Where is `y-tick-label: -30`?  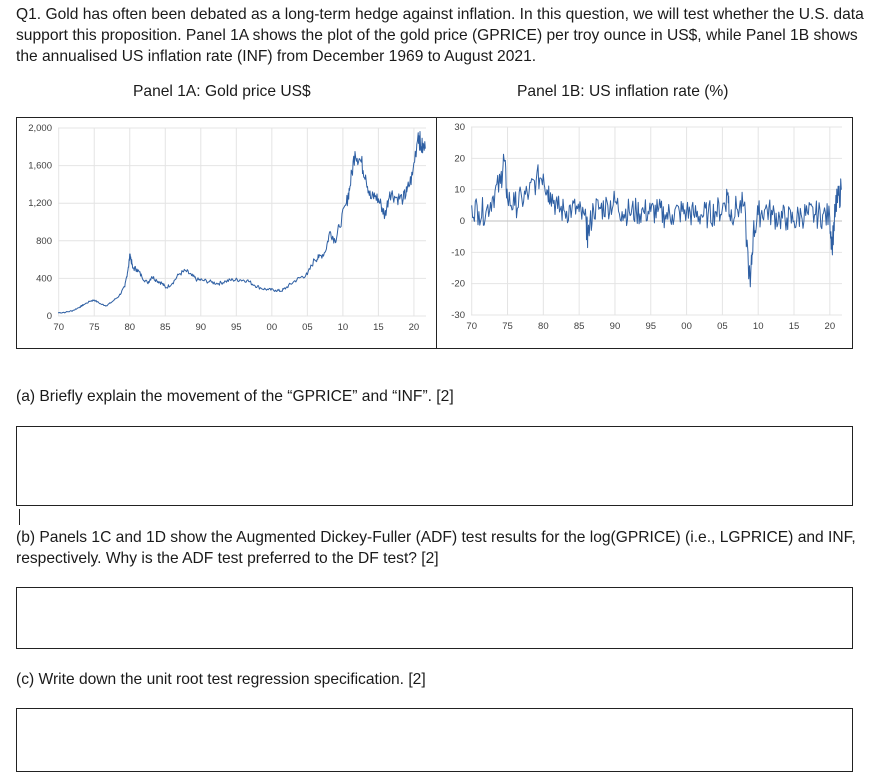 y-tick-label: -30 is located at coordinates (458, 315).